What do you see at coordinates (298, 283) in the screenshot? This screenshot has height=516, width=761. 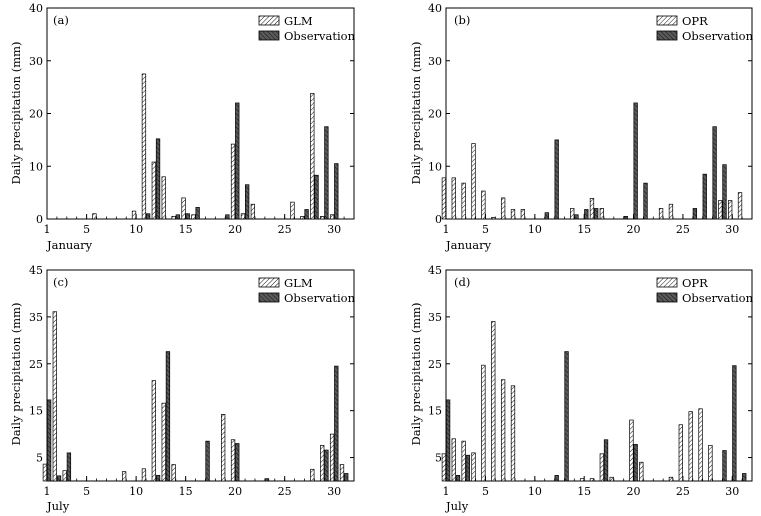 I see `legend-label: GLM` at bounding box center [298, 283].